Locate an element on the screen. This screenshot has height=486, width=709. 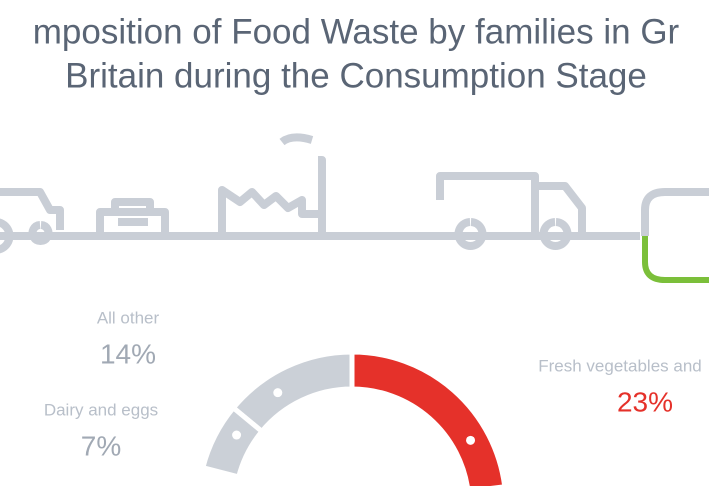
truck-icon is located at coordinates (511, 211).